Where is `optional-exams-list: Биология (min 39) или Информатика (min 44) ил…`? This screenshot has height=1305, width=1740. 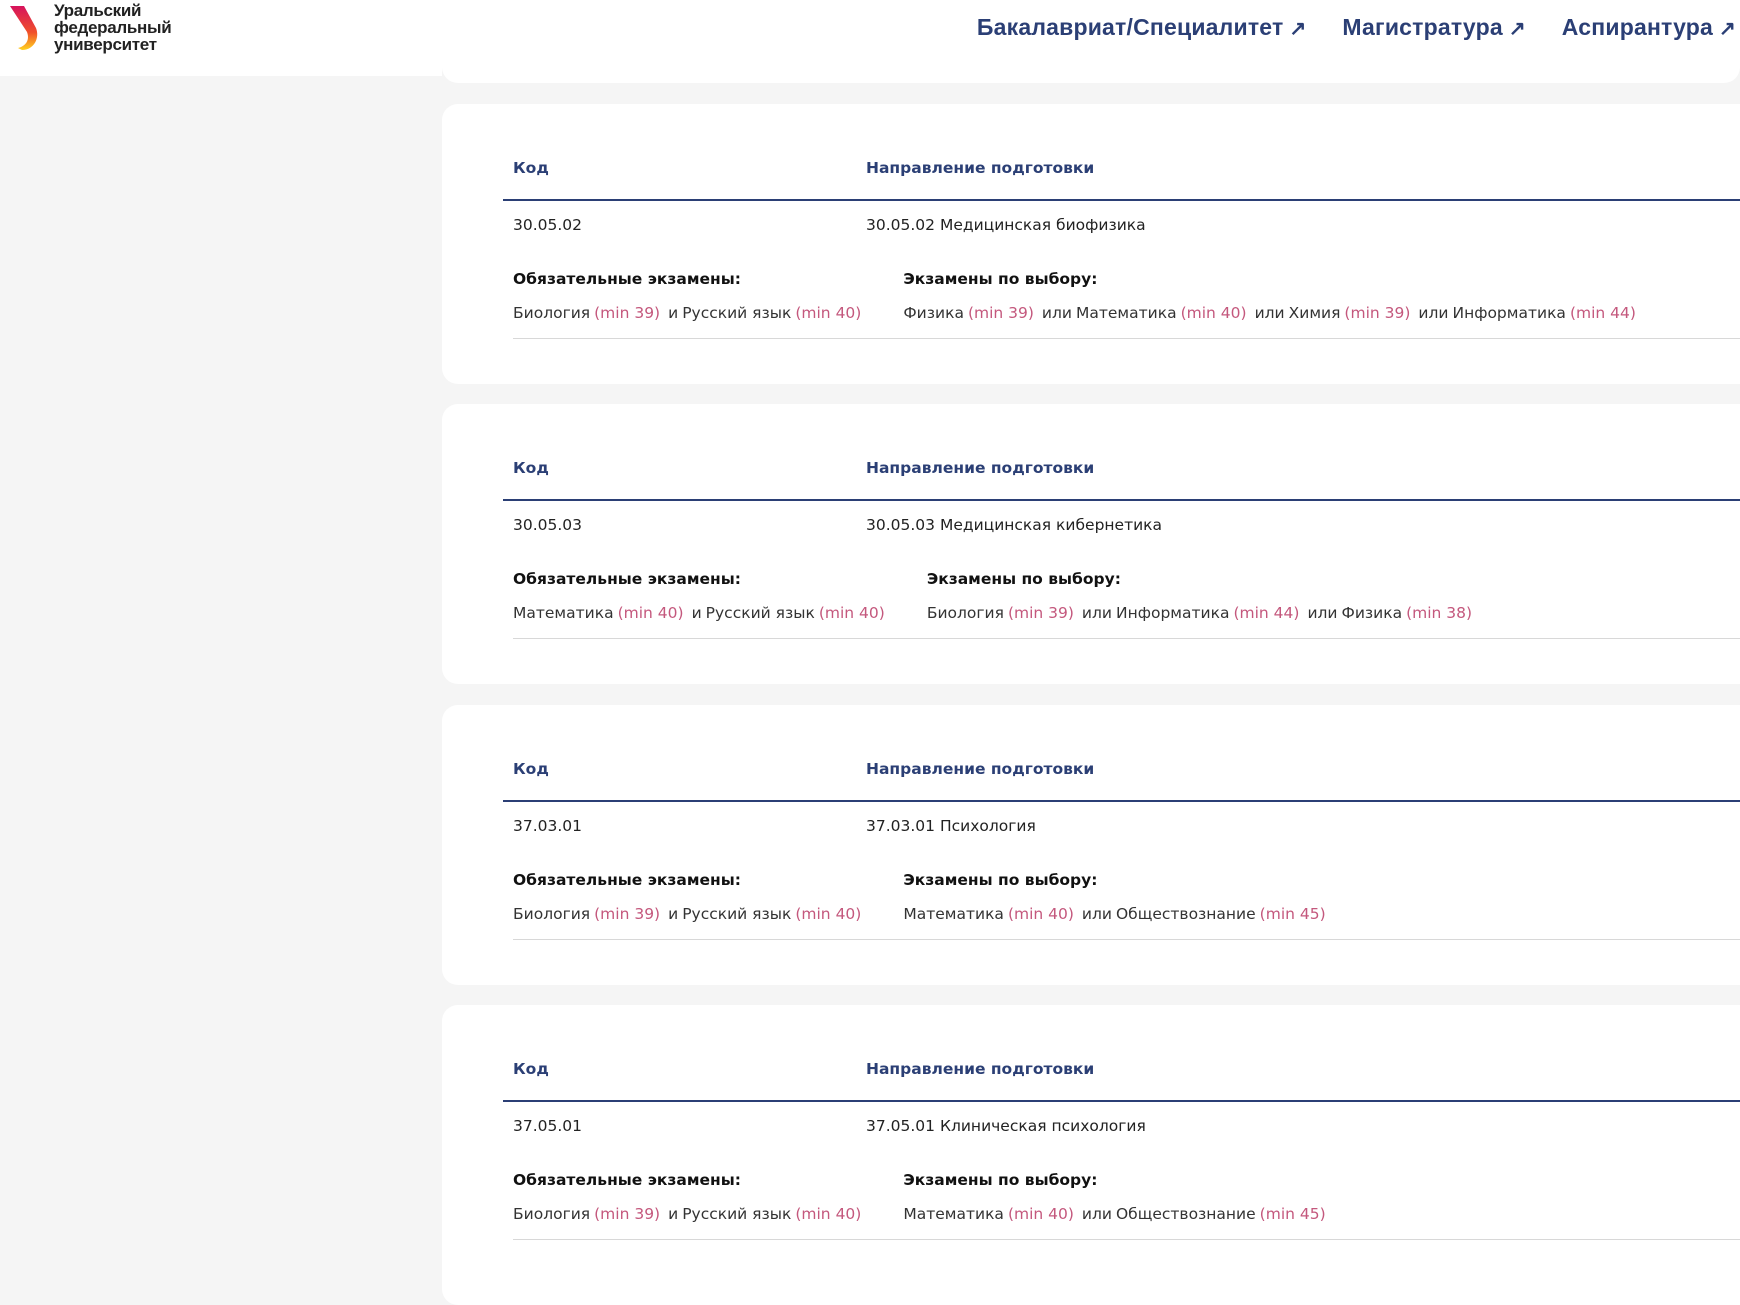
optional-exams-list: Биология (min 39) или Информатика (min 44) ил… is located at coordinates (1199, 613).